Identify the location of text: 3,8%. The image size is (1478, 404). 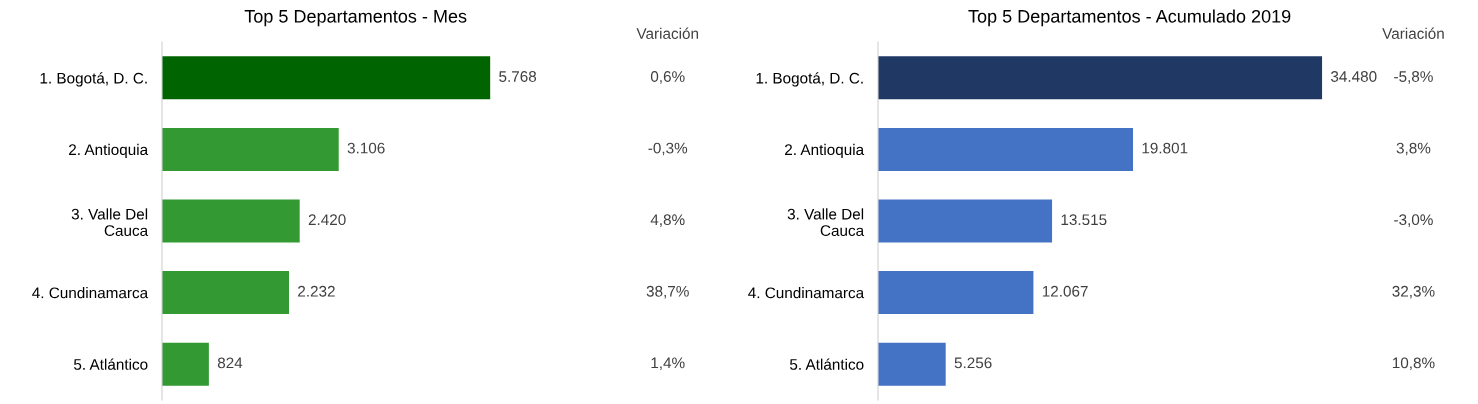
(1413, 149).